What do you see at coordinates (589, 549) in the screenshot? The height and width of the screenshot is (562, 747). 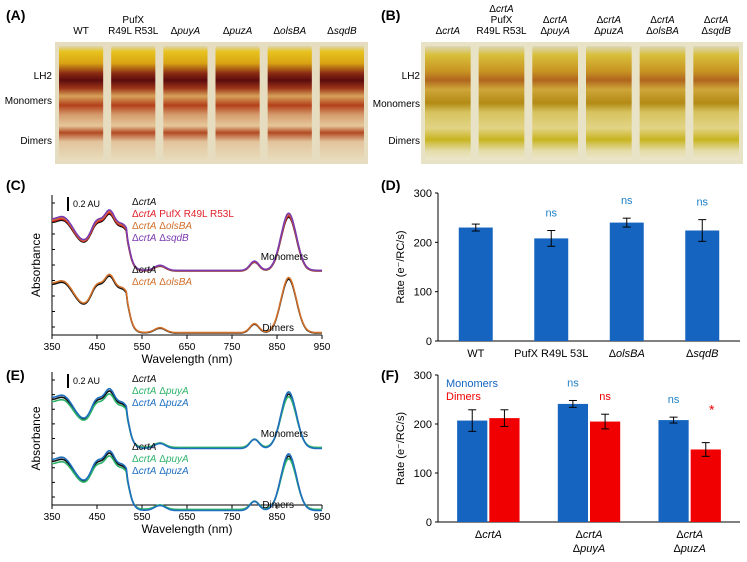 I see `x-category-label-1-line-1: ΔpuyA` at bounding box center [589, 549].